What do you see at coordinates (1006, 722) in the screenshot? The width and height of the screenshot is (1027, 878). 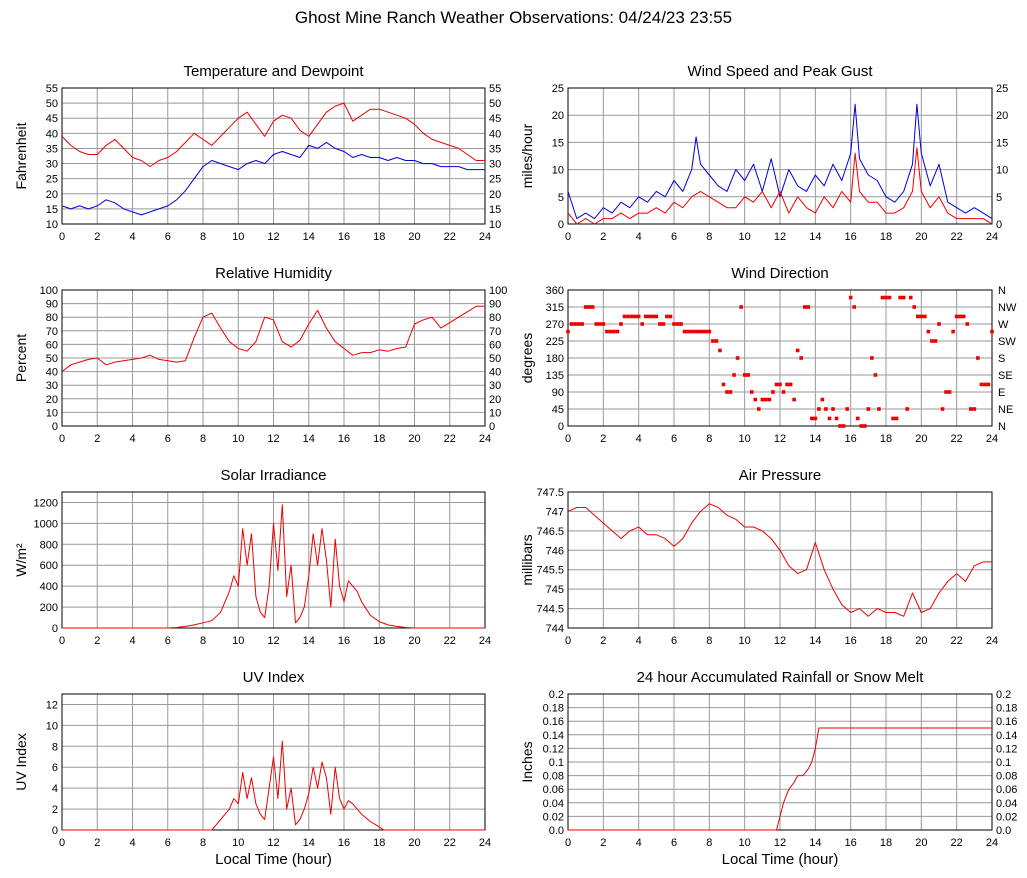 I see `y-tick-label-right: 0.16` at bounding box center [1006, 722].